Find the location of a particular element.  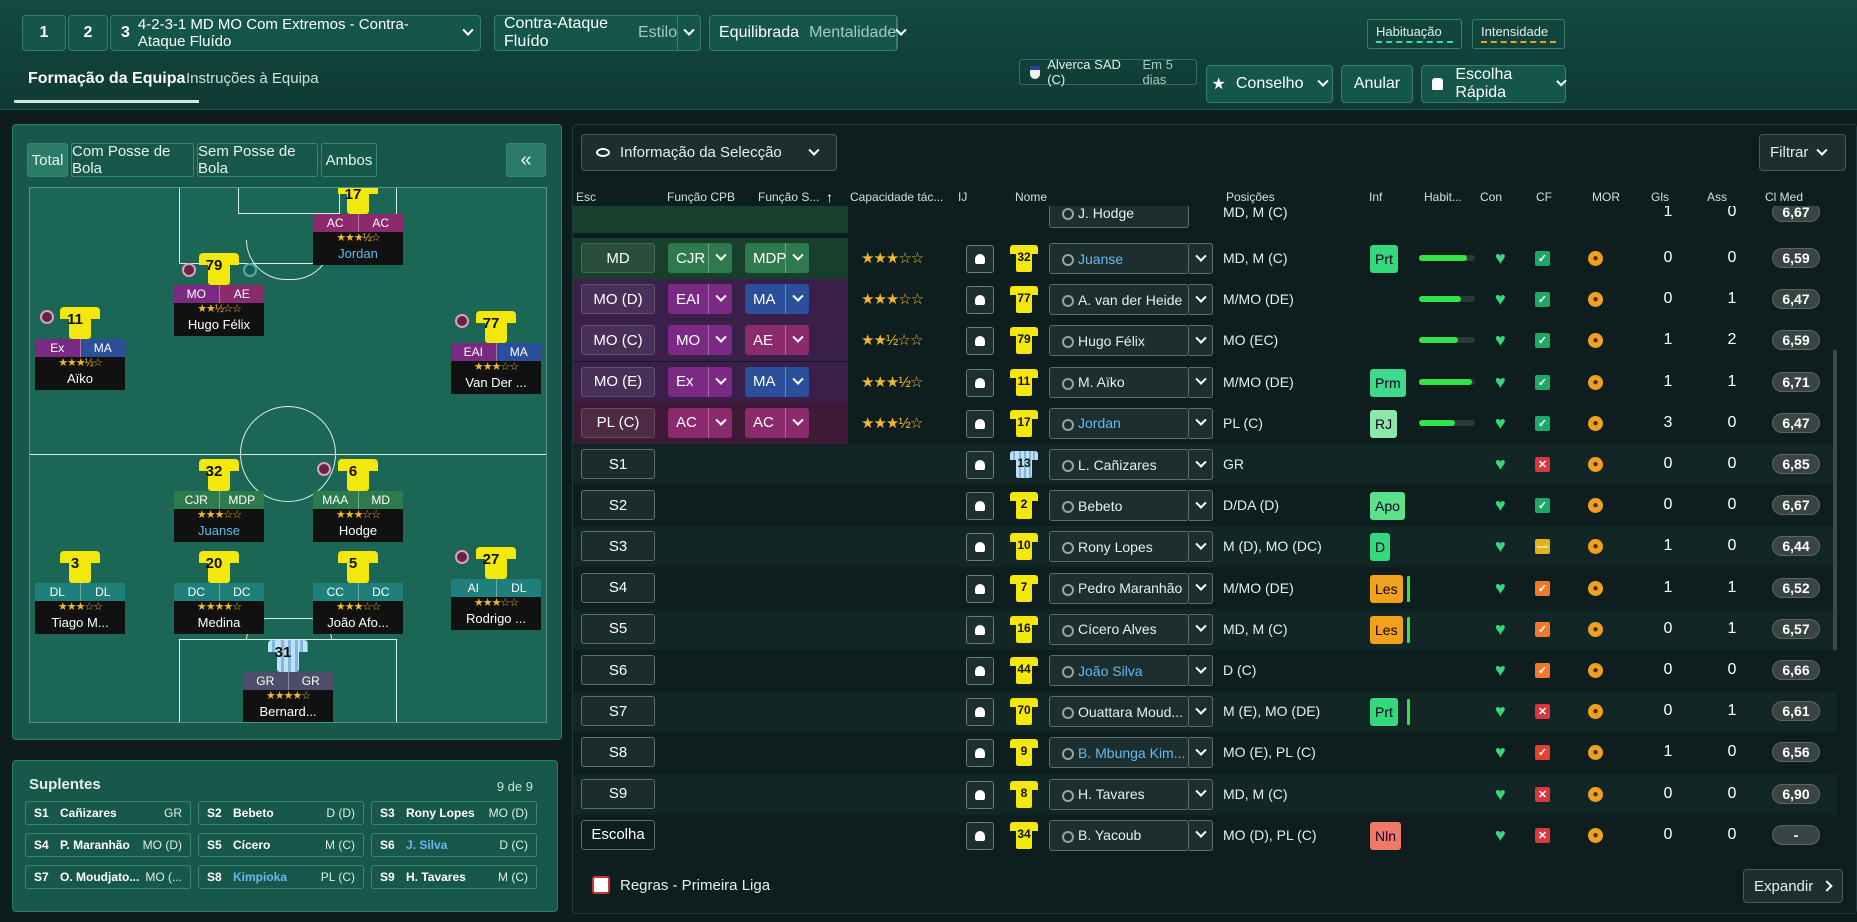

col-header-goals: Gls is located at coordinates (1660, 197).